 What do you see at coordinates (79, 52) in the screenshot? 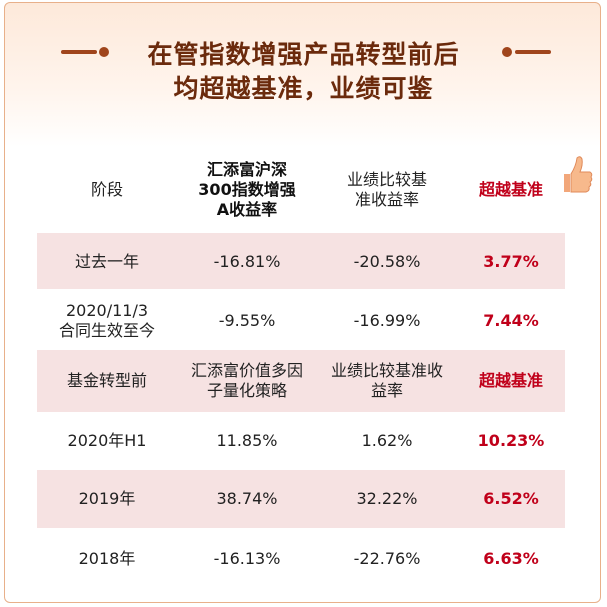
I see `title-decoration-left` at bounding box center [79, 52].